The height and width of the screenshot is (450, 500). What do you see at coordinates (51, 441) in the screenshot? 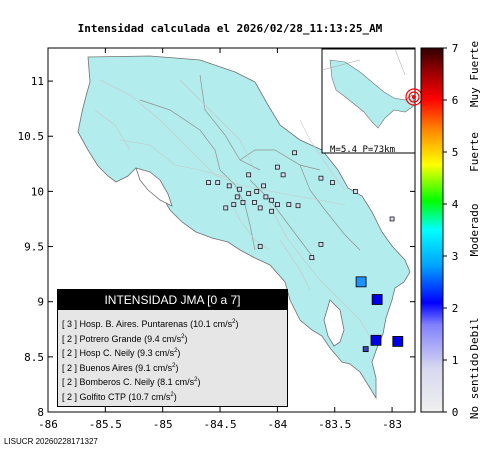
I see `footer-id: LISUCR 20260228171327` at bounding box center [51, 441].